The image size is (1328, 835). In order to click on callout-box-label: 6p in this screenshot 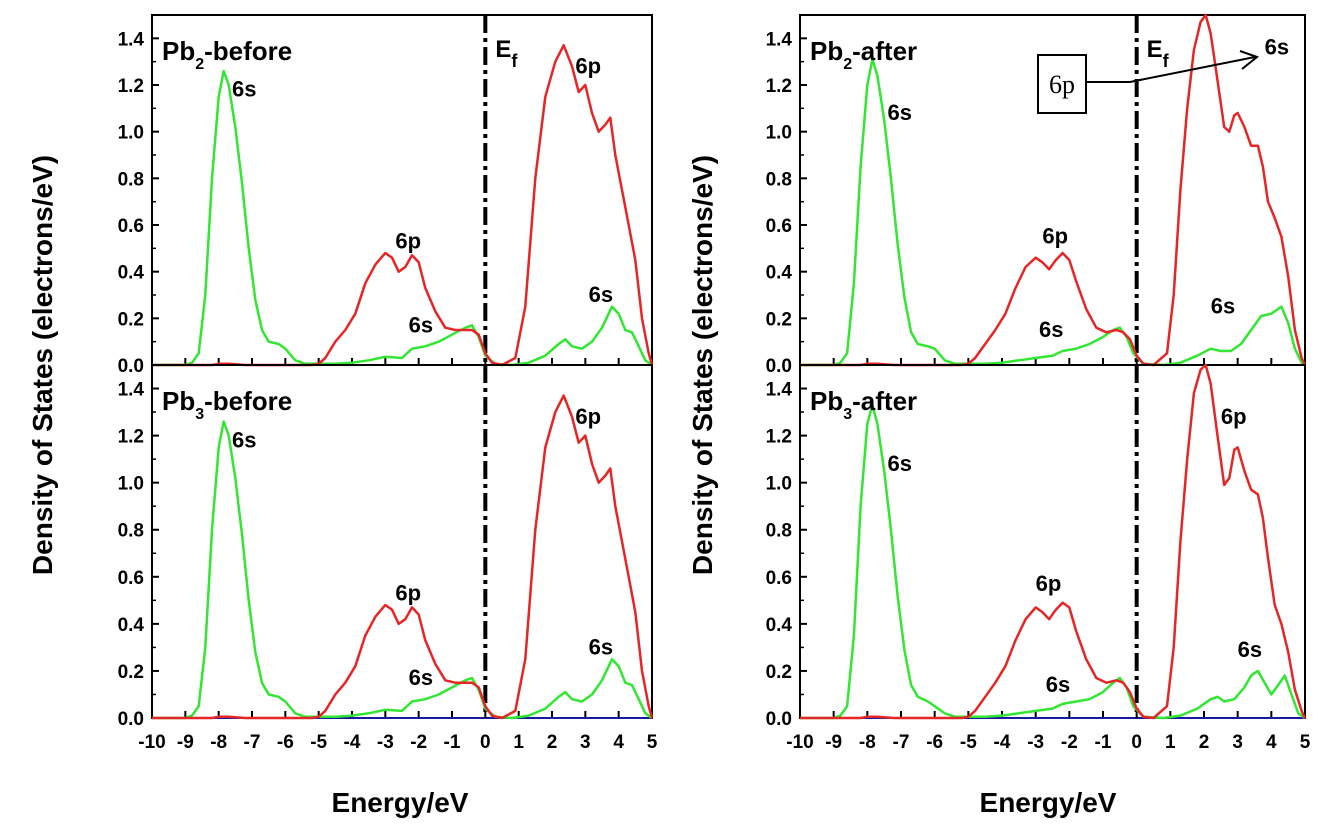, I will do `click(1062, 84)`.